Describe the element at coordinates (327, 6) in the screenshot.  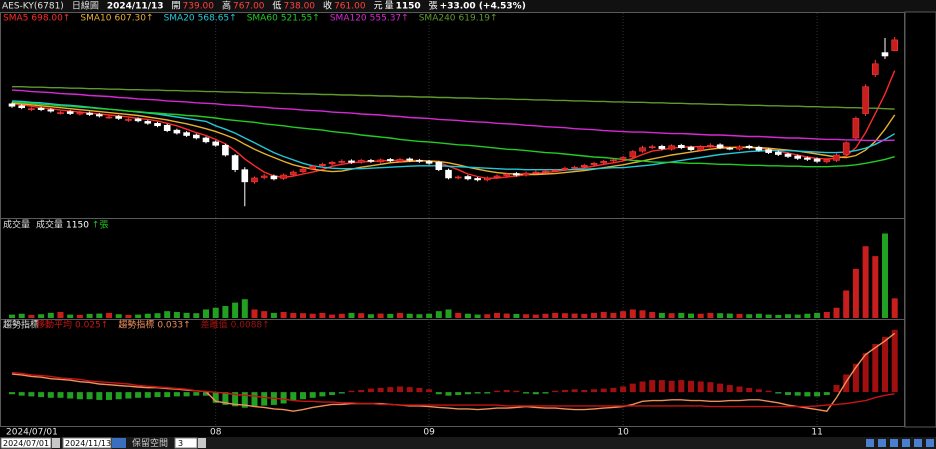
I see `header-close-label: 收` at that location.